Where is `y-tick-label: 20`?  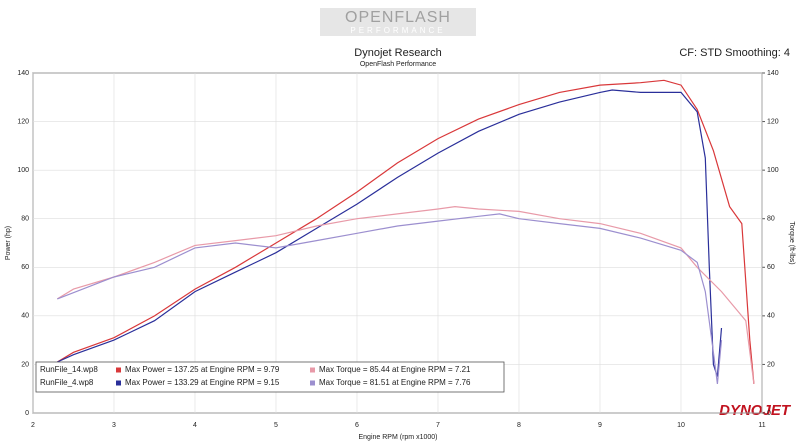
y-tick-label: 20 is located at coordinates (25, 364).